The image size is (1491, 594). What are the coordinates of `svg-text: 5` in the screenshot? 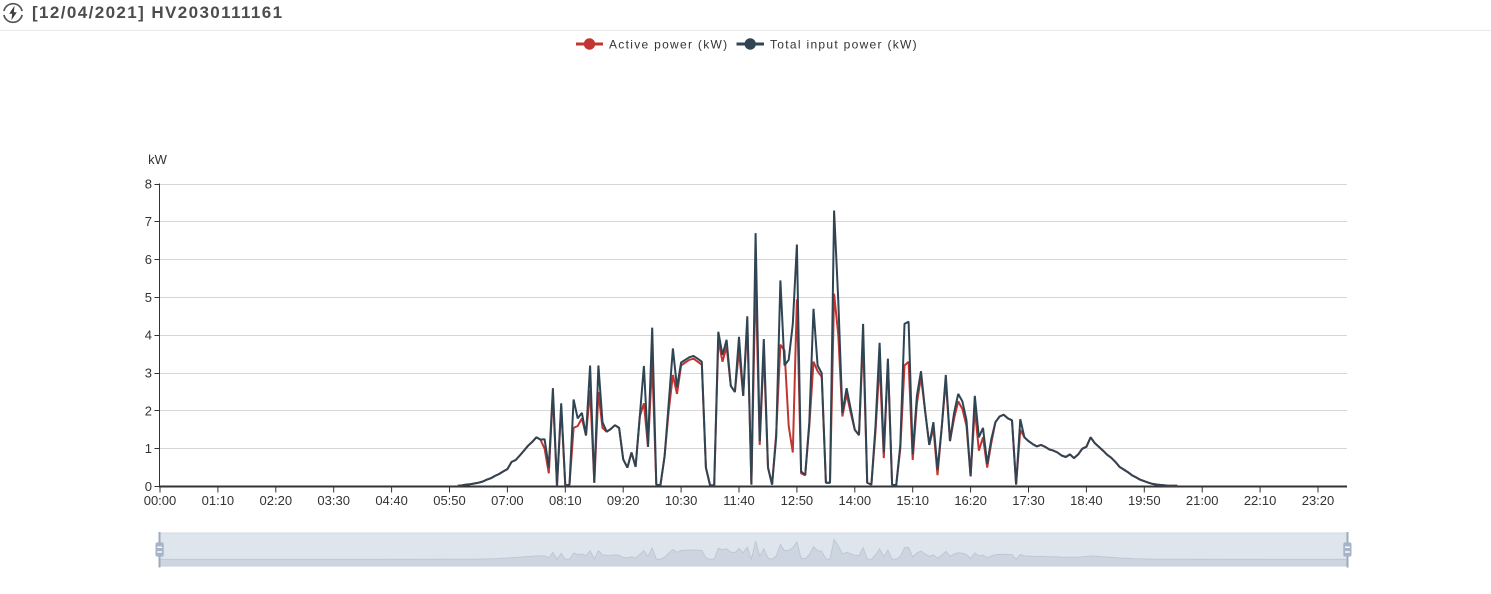 It's located at (148, 297).